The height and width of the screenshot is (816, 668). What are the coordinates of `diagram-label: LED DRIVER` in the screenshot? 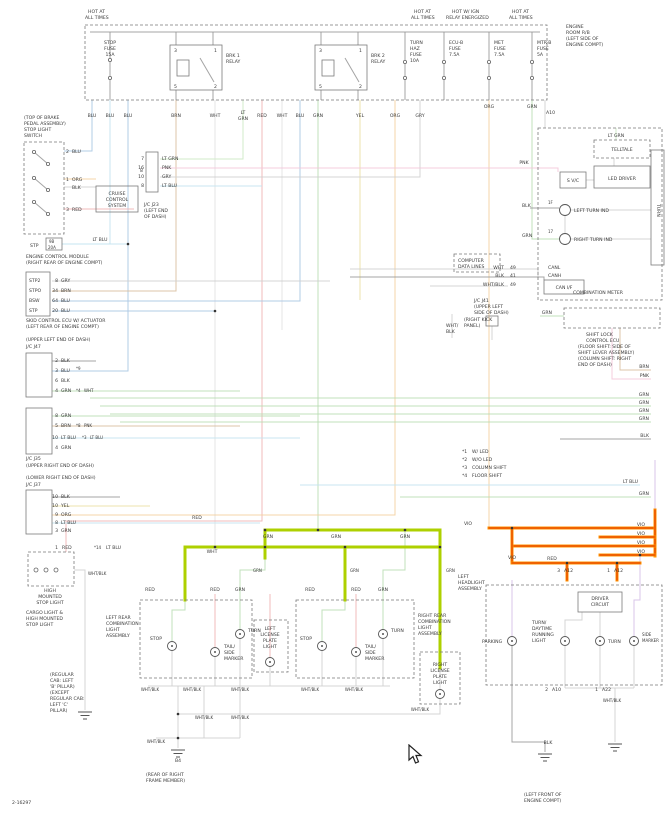 It's located at (622, 179).